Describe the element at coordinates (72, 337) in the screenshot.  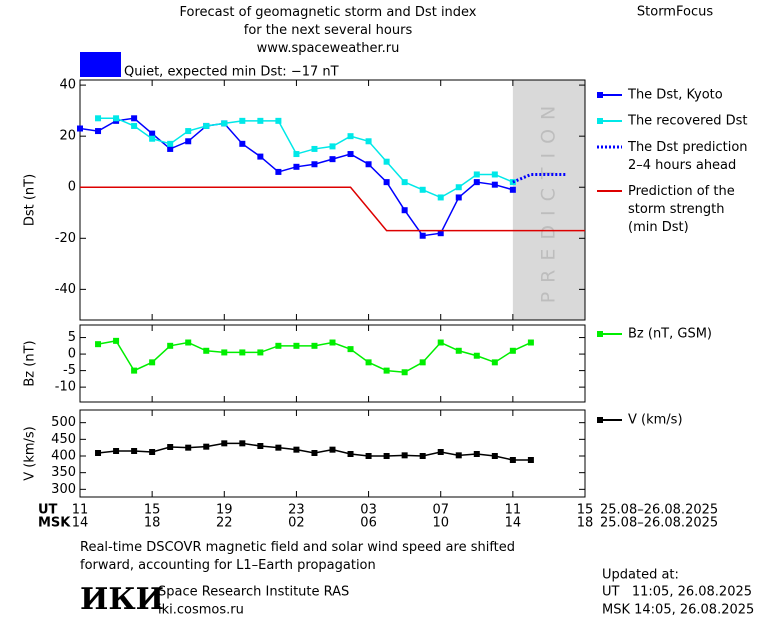
I see `y-tick-label: 5` at that location.